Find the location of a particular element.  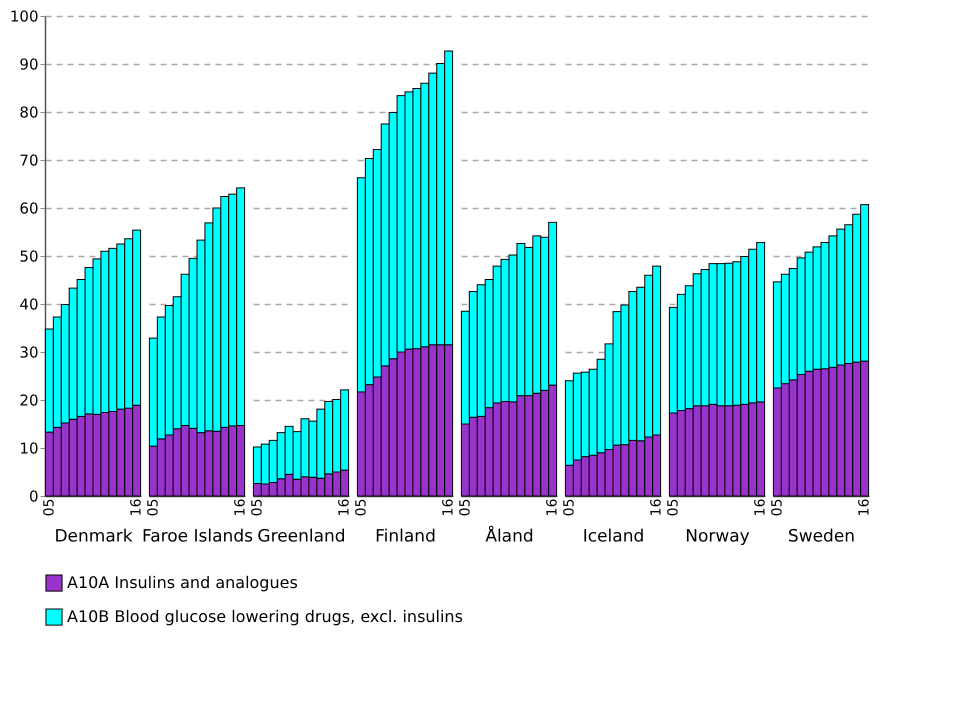

y-tick-label: 30 is located at coordinates (28, 353).